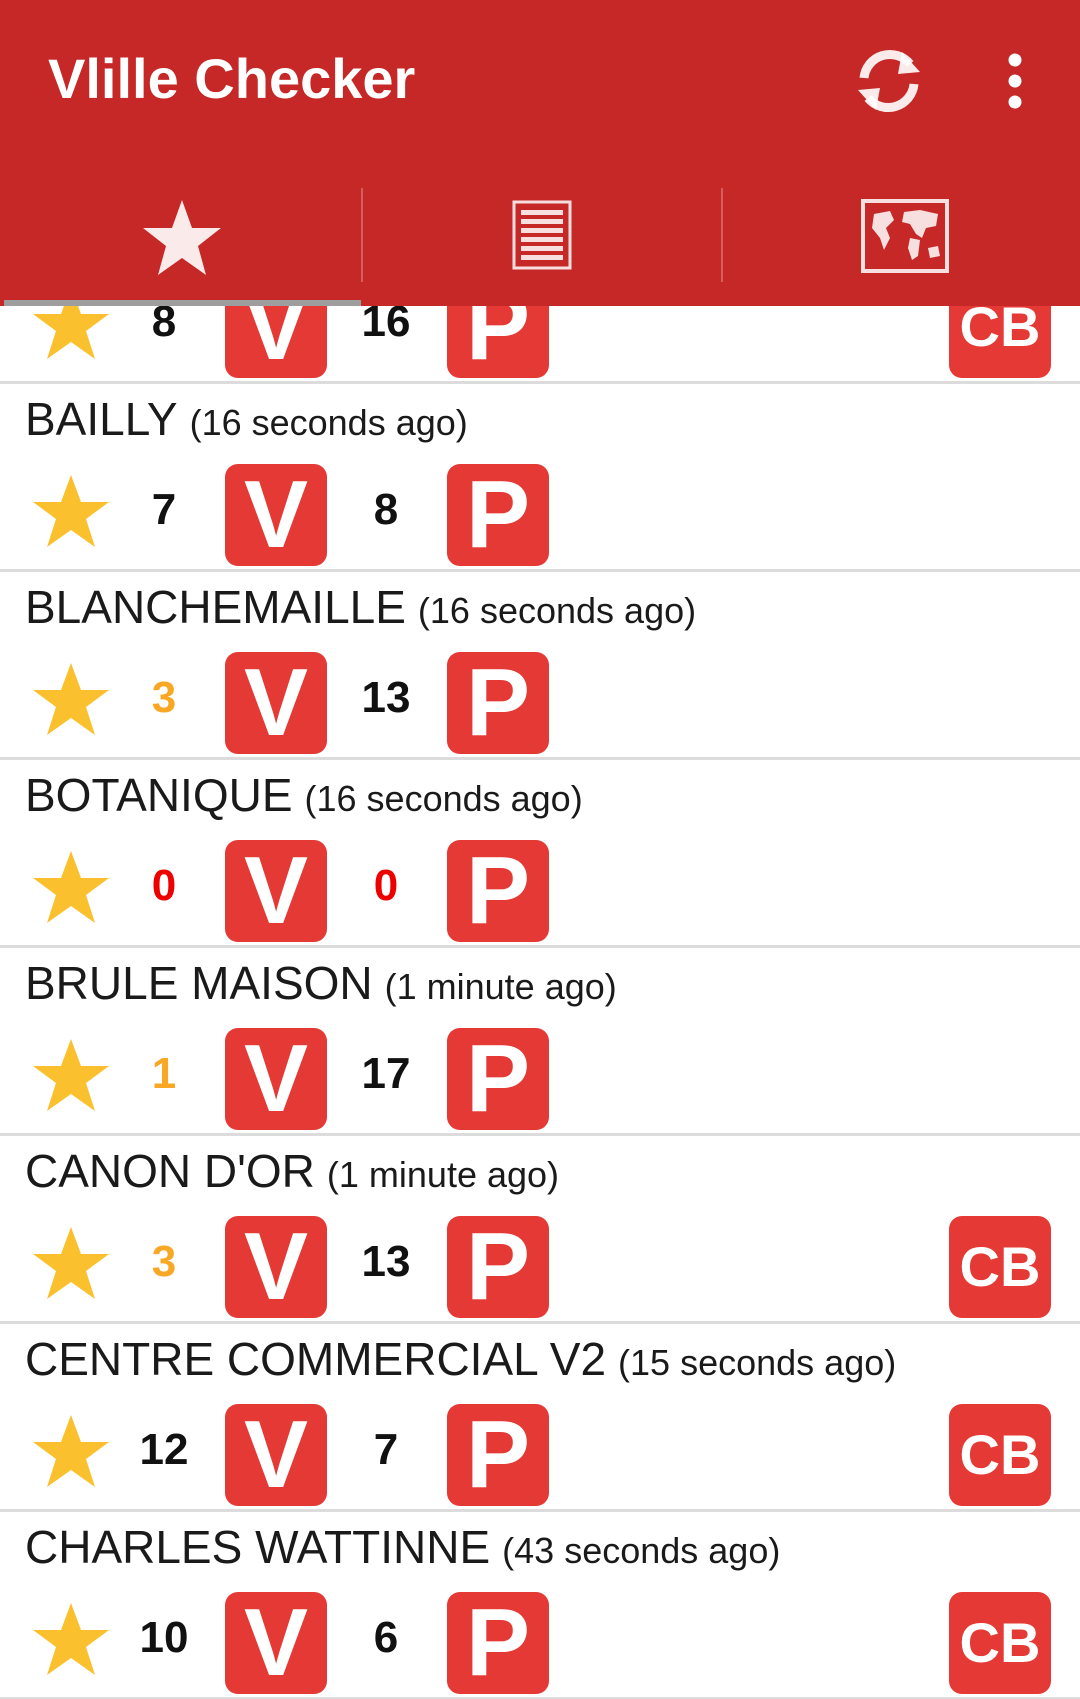  I want to click on station-header: BAILLY (16 seconds ago), so click(246, 419).